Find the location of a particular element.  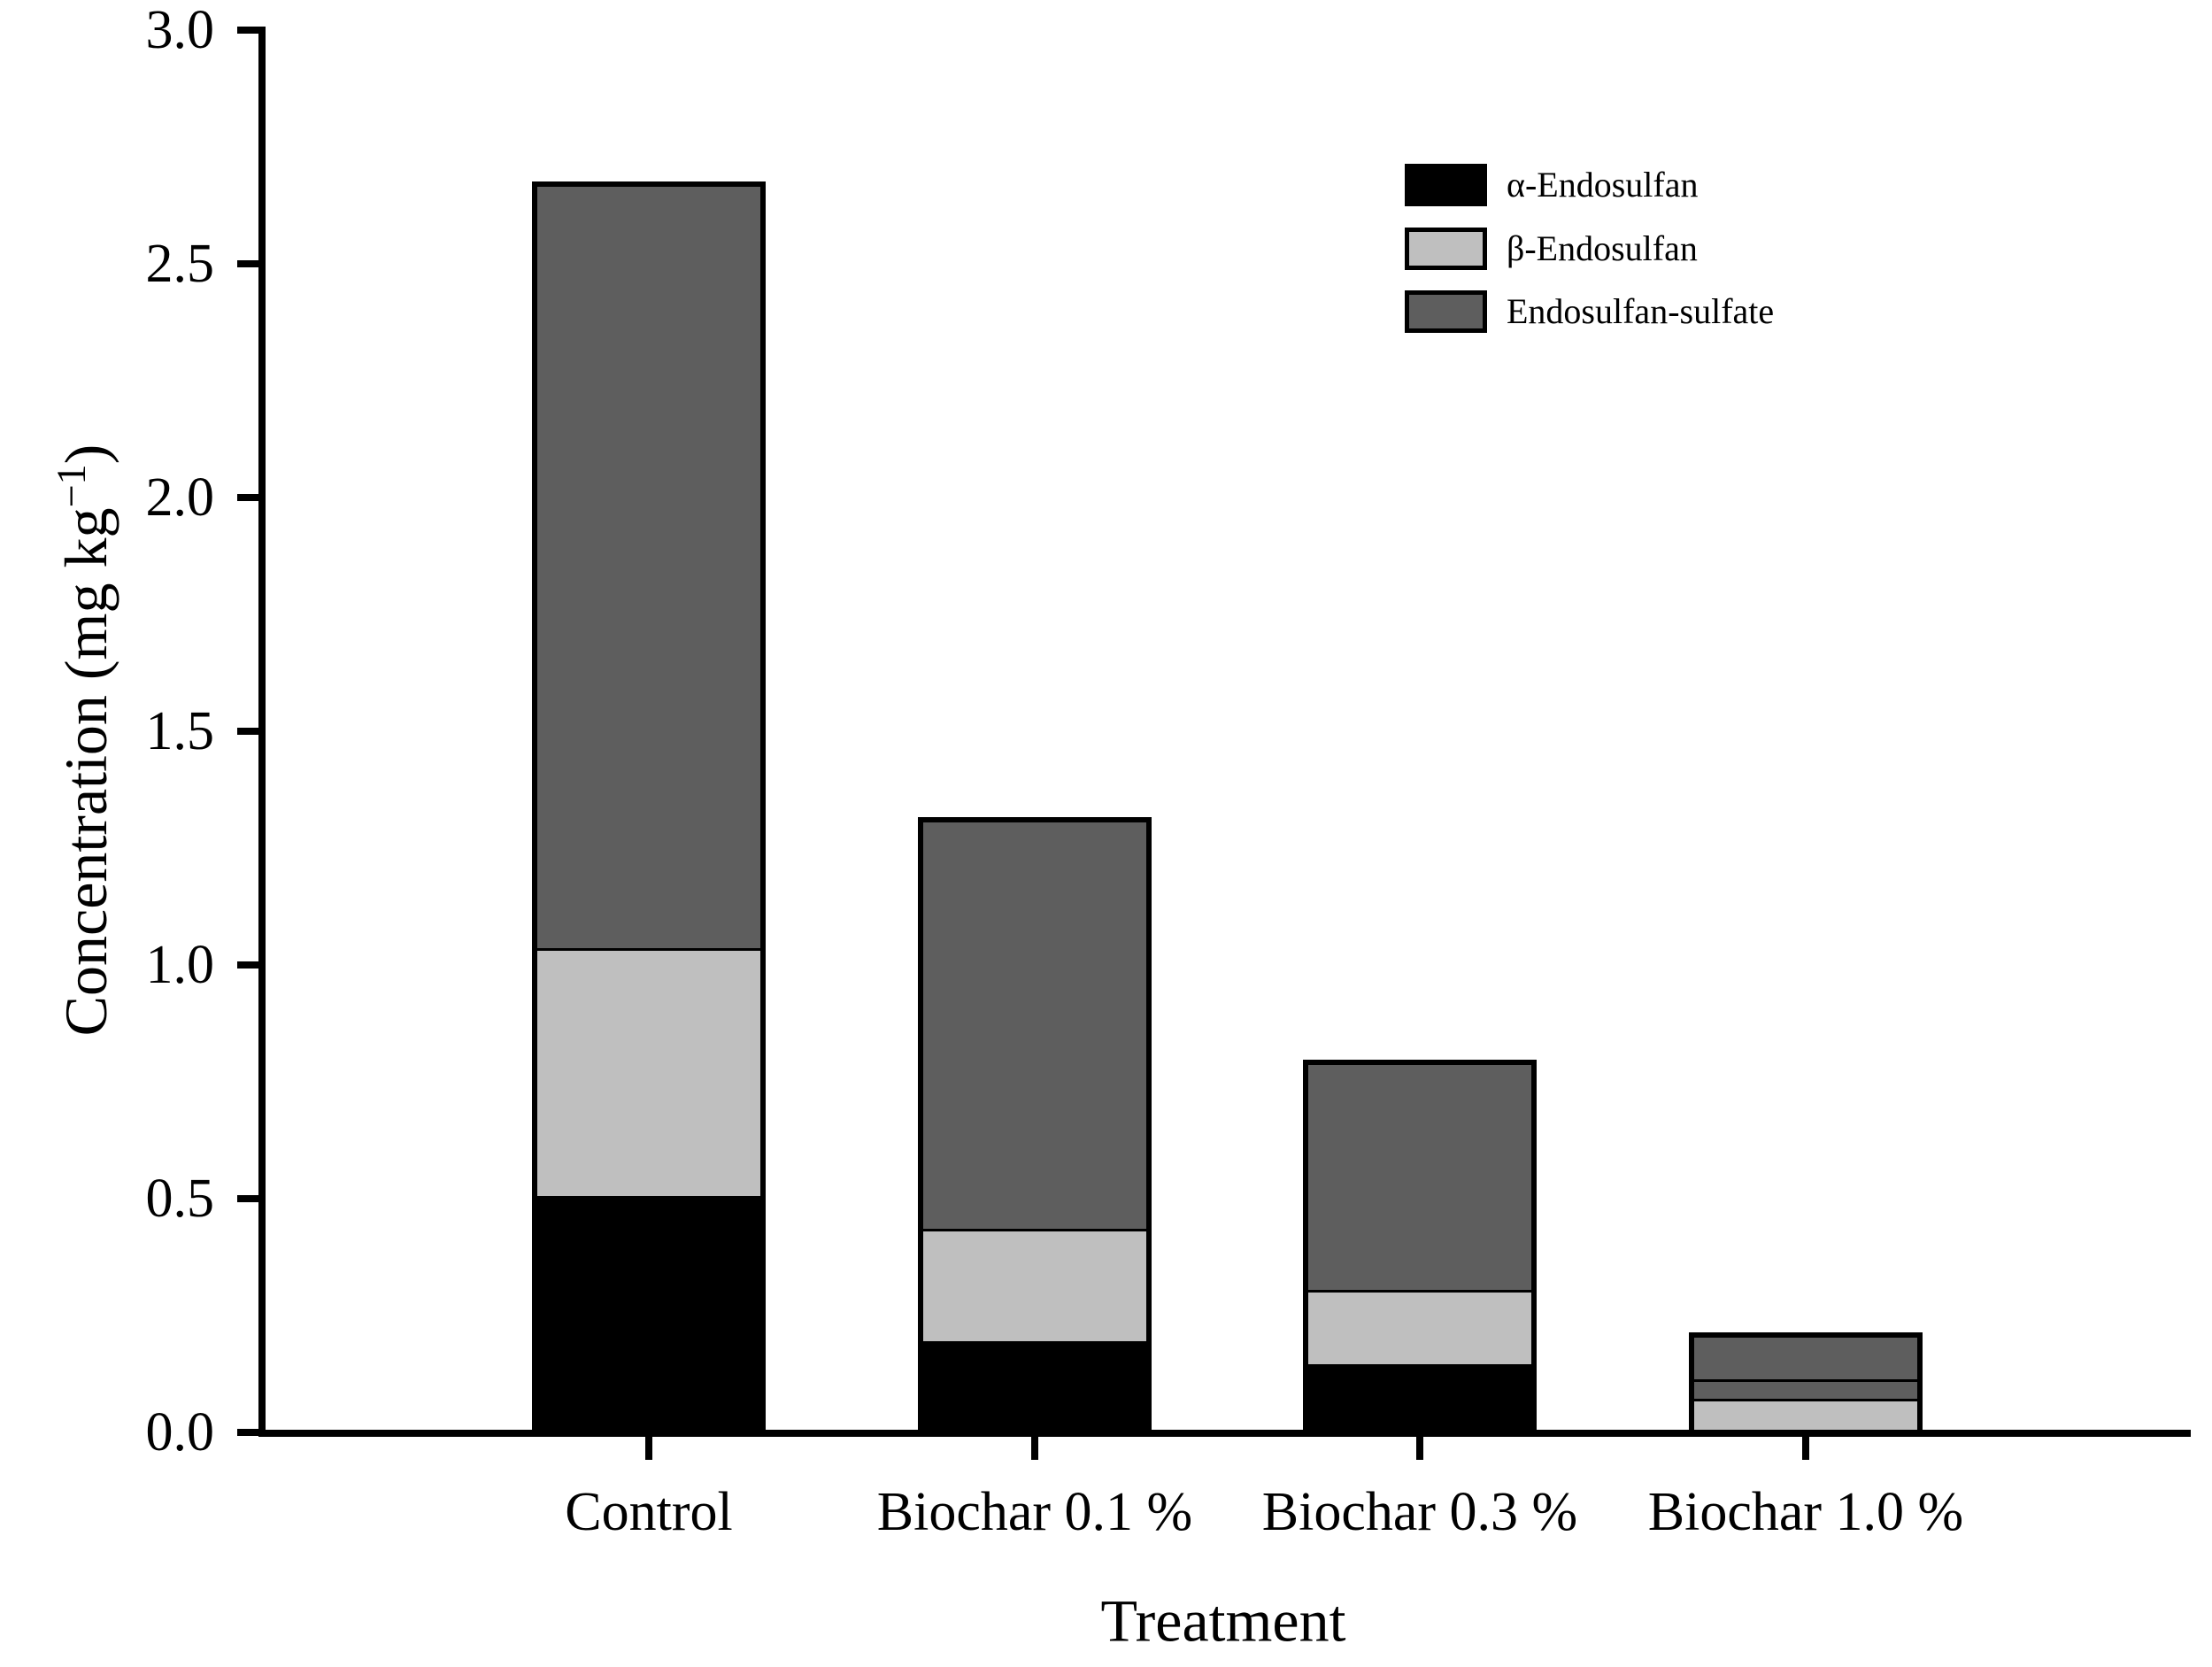

x-axis-title: Treatment is located at coordinates (1223, 1620).